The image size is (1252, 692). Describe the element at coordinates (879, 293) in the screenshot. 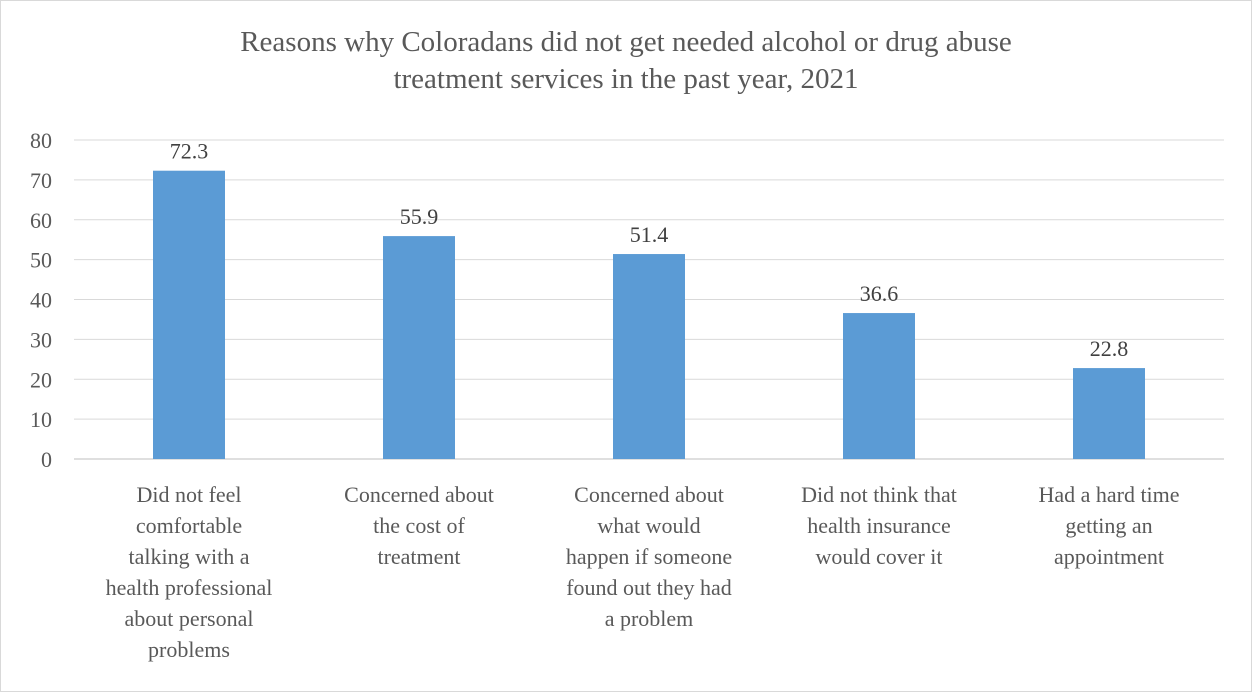

I see `data-label: 36.6` at that location.